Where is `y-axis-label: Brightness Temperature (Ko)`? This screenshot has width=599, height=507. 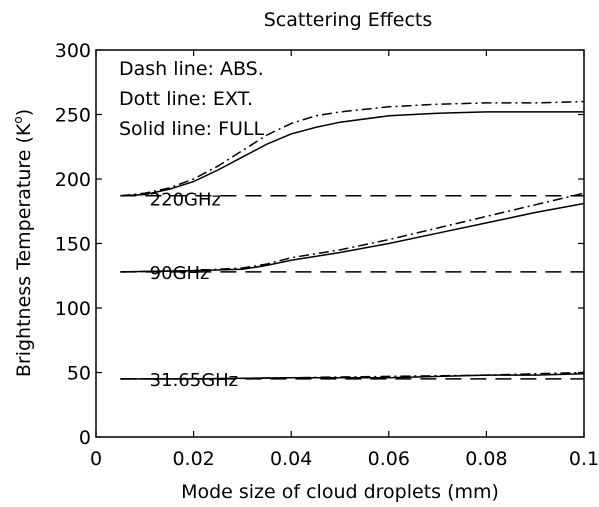
y-axis-label: Brightness Temperature (Ko) is located at coordinates (23, 243).